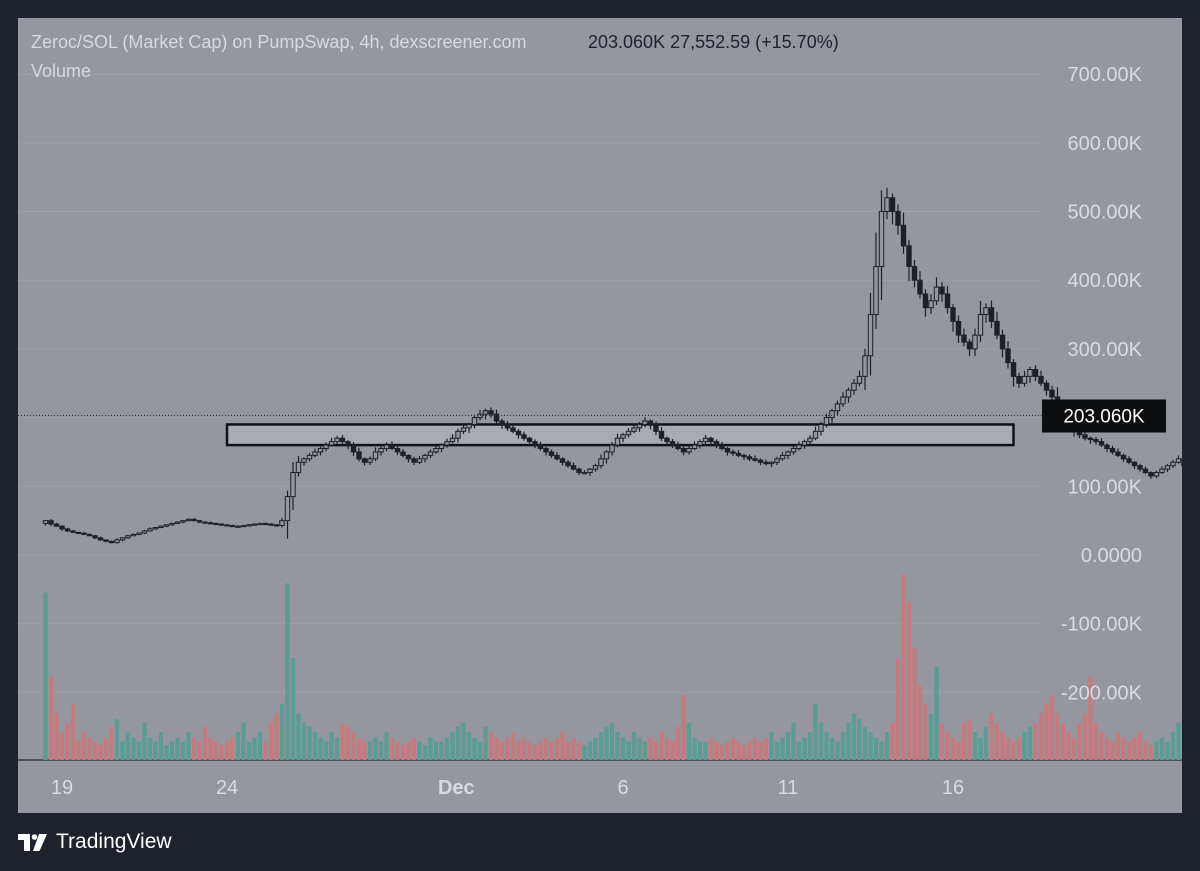 The image size is (1200, 871). I want to click on ohlc-readout: 203.060K 27,552.59 (+15.70%), so click(713, 42).